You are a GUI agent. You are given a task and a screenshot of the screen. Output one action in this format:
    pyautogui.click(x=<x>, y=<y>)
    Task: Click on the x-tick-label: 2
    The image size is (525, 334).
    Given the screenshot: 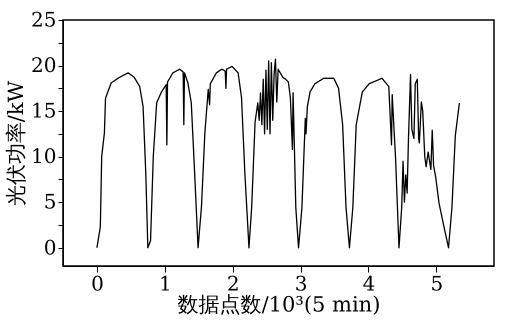 What is the action you would take?
    pyautogui.click(x=233, y=284)
    